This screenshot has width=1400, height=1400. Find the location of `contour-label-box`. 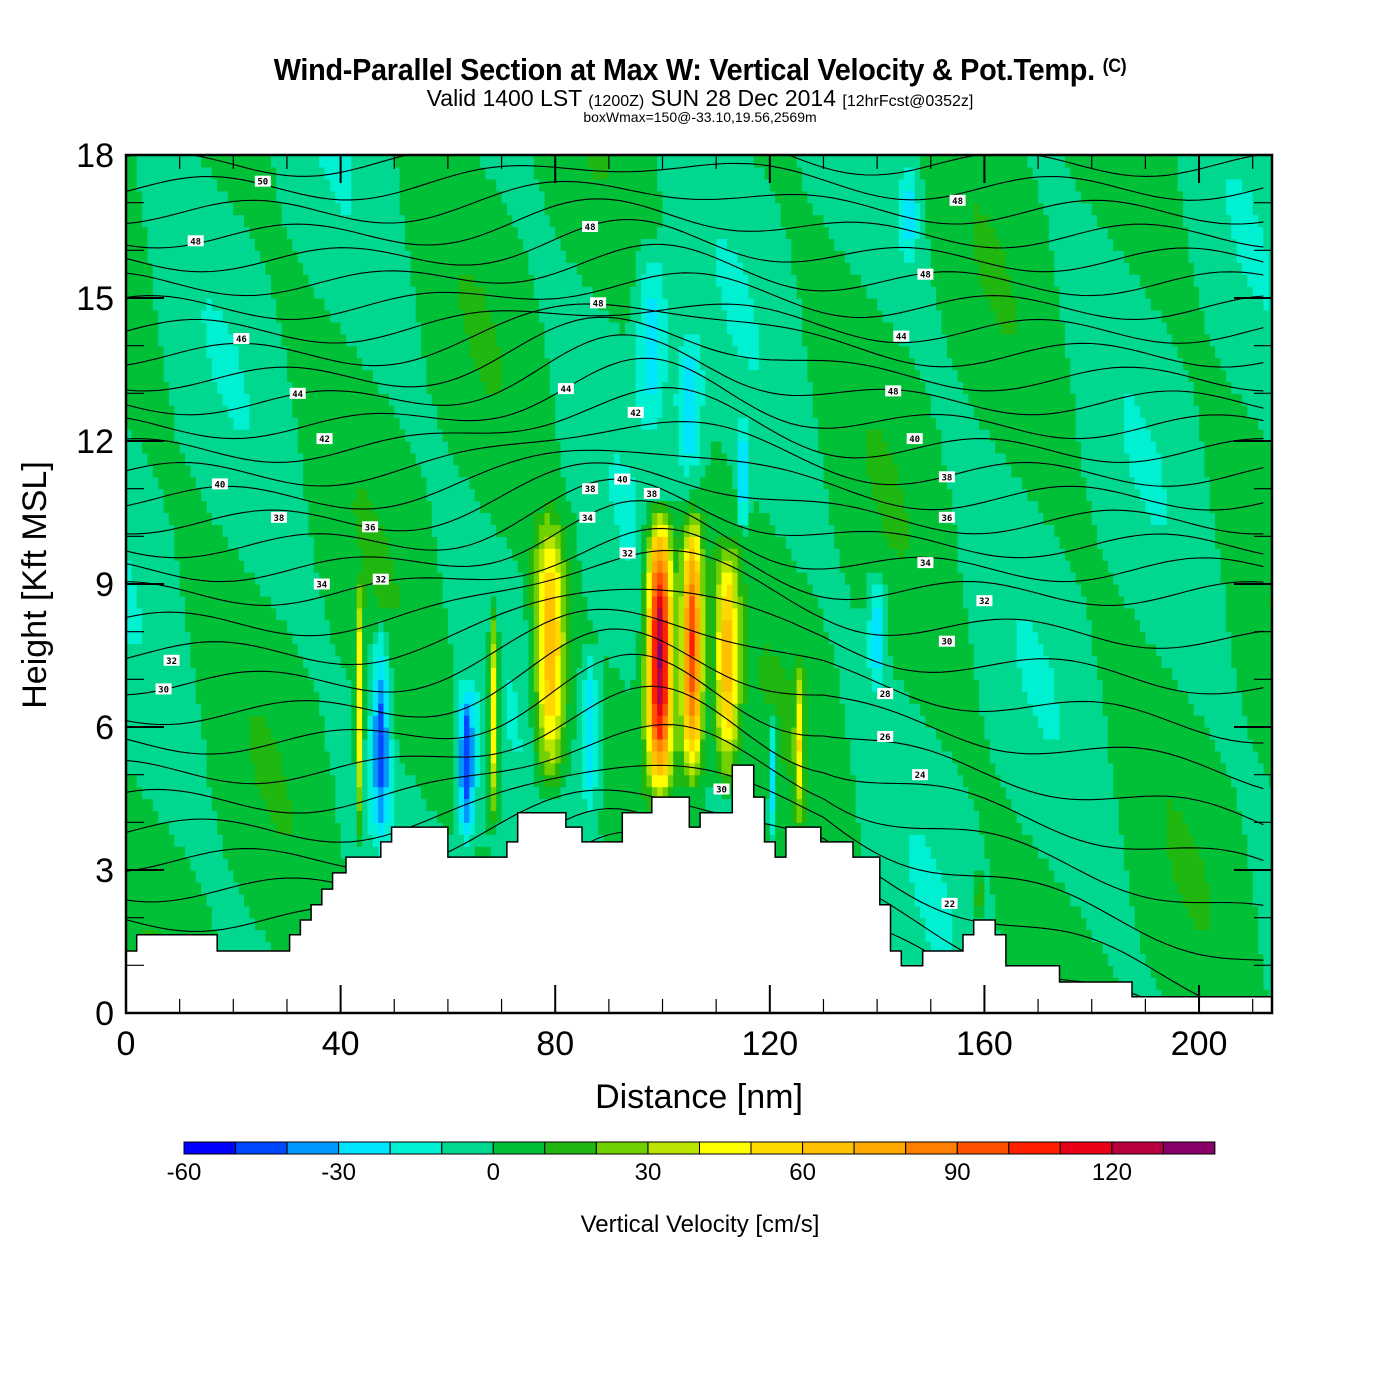

contour-label-box is located at coordinates (885, 694).